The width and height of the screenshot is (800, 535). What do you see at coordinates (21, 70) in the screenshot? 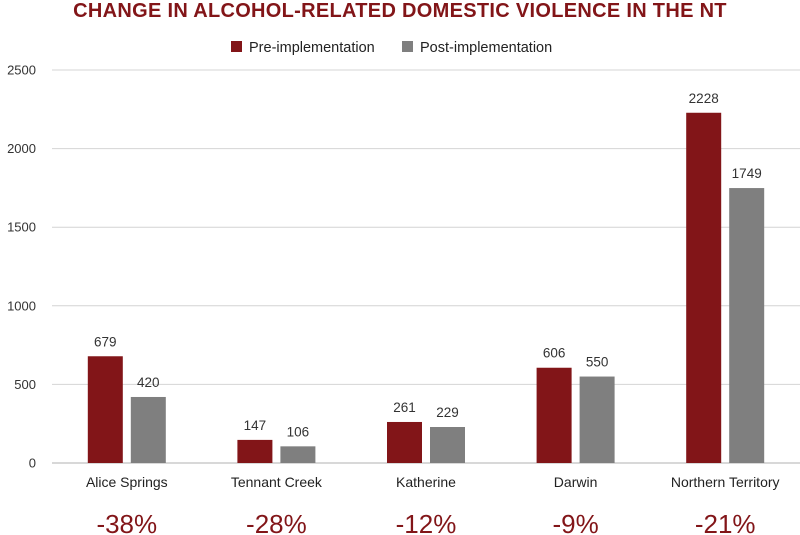
I see `y-tick-label: 2500` at bounding box center [21, 70].